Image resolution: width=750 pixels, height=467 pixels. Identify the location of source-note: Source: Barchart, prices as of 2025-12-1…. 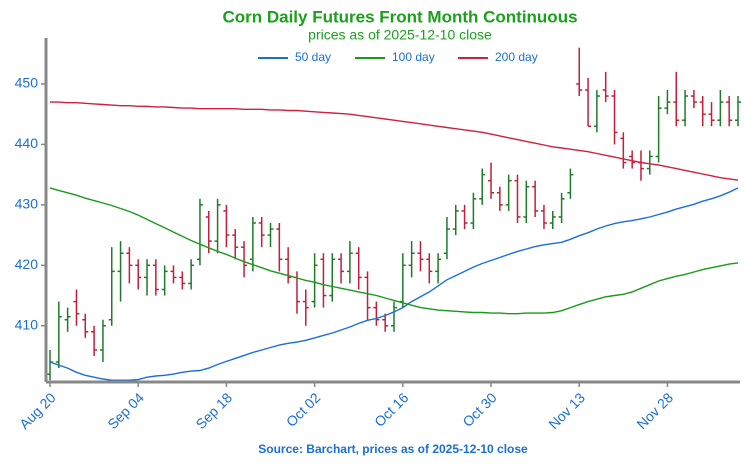
(393, 449).